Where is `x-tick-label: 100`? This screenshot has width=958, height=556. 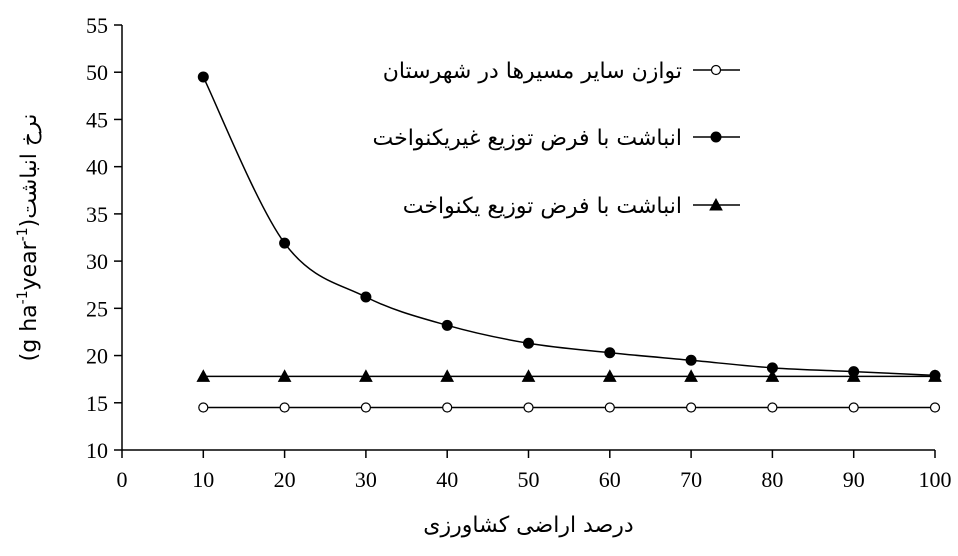 x-tick-label: 100 is located at coordinates (935, 479).